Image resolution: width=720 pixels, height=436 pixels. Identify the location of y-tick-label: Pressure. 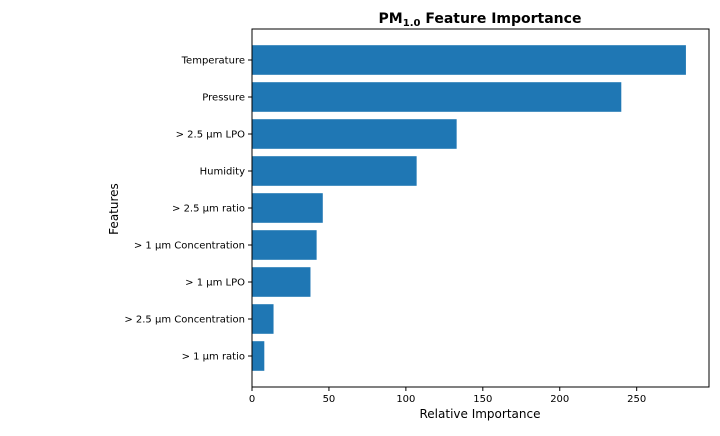
(223, 98).